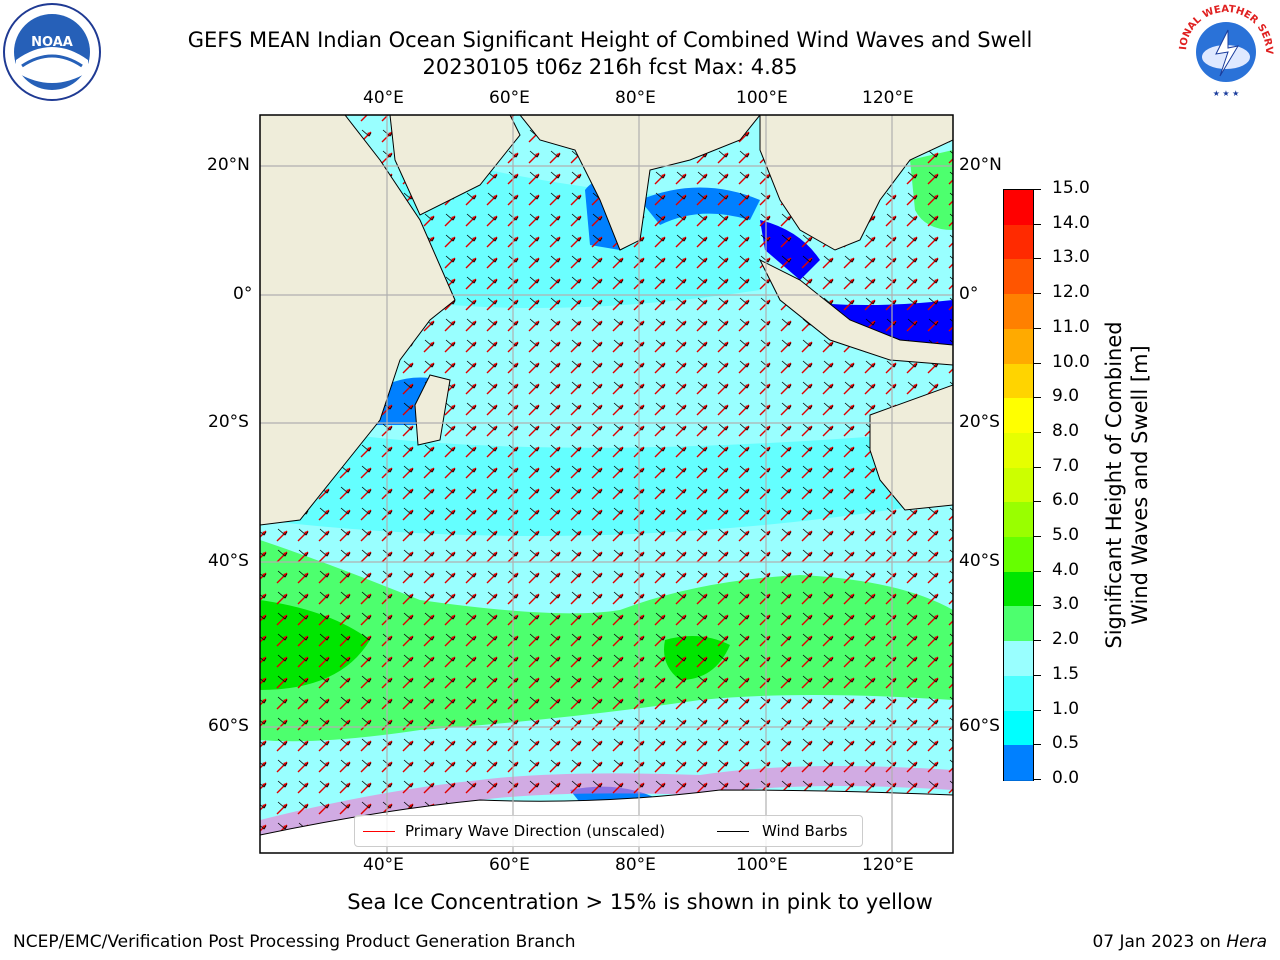  Describe the element at coordinates (1066, 708) in the screenshot. I see `colorbar-tick-label: 1.0` at that location.